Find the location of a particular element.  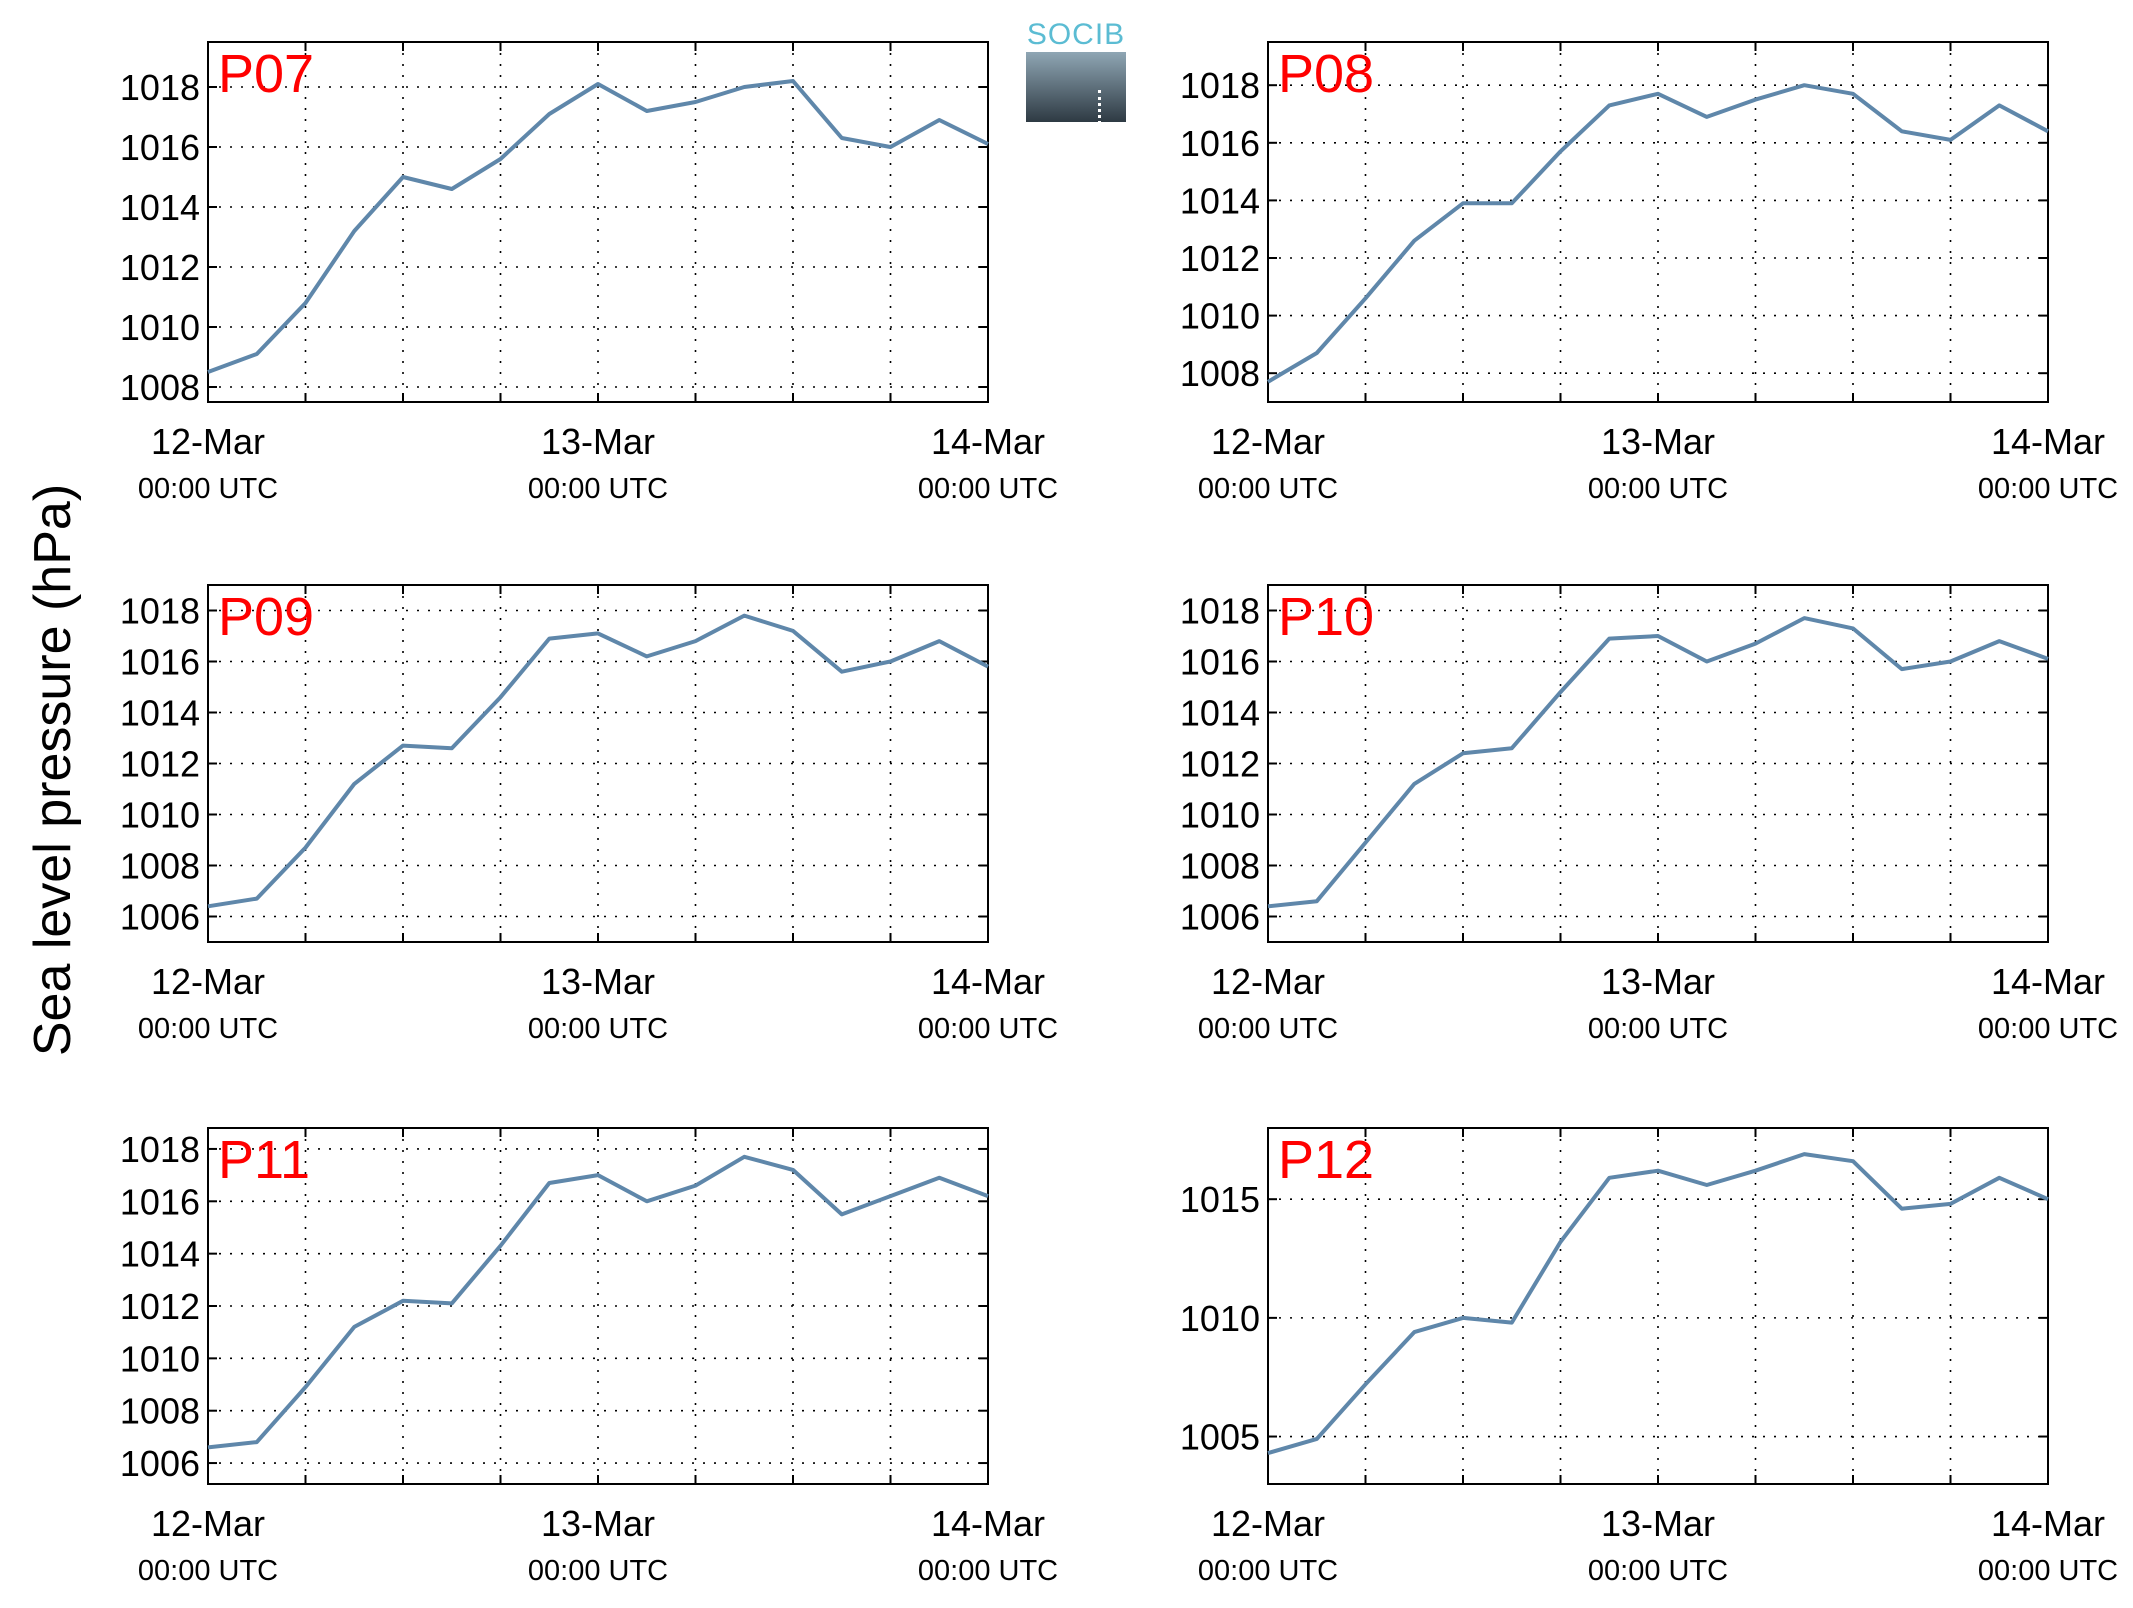

logo-dotted-line is located at coordinates (1101, 110).